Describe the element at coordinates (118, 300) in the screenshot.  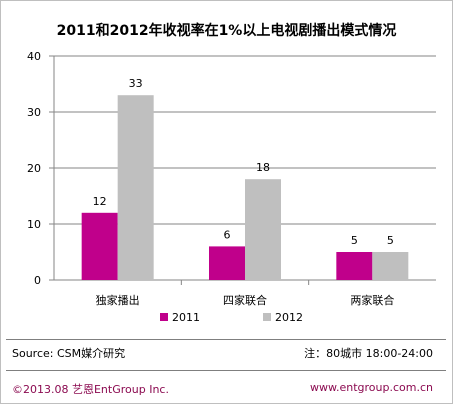
I see `category-label-0: 独家播出` at that location.